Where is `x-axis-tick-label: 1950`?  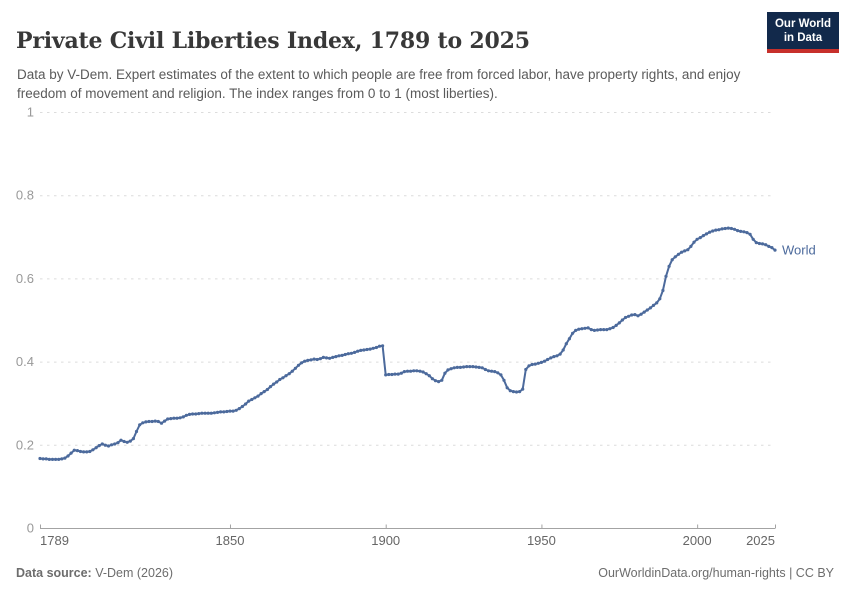 x-axis-tick-label: 1950 is located at coordinates (541, 540).